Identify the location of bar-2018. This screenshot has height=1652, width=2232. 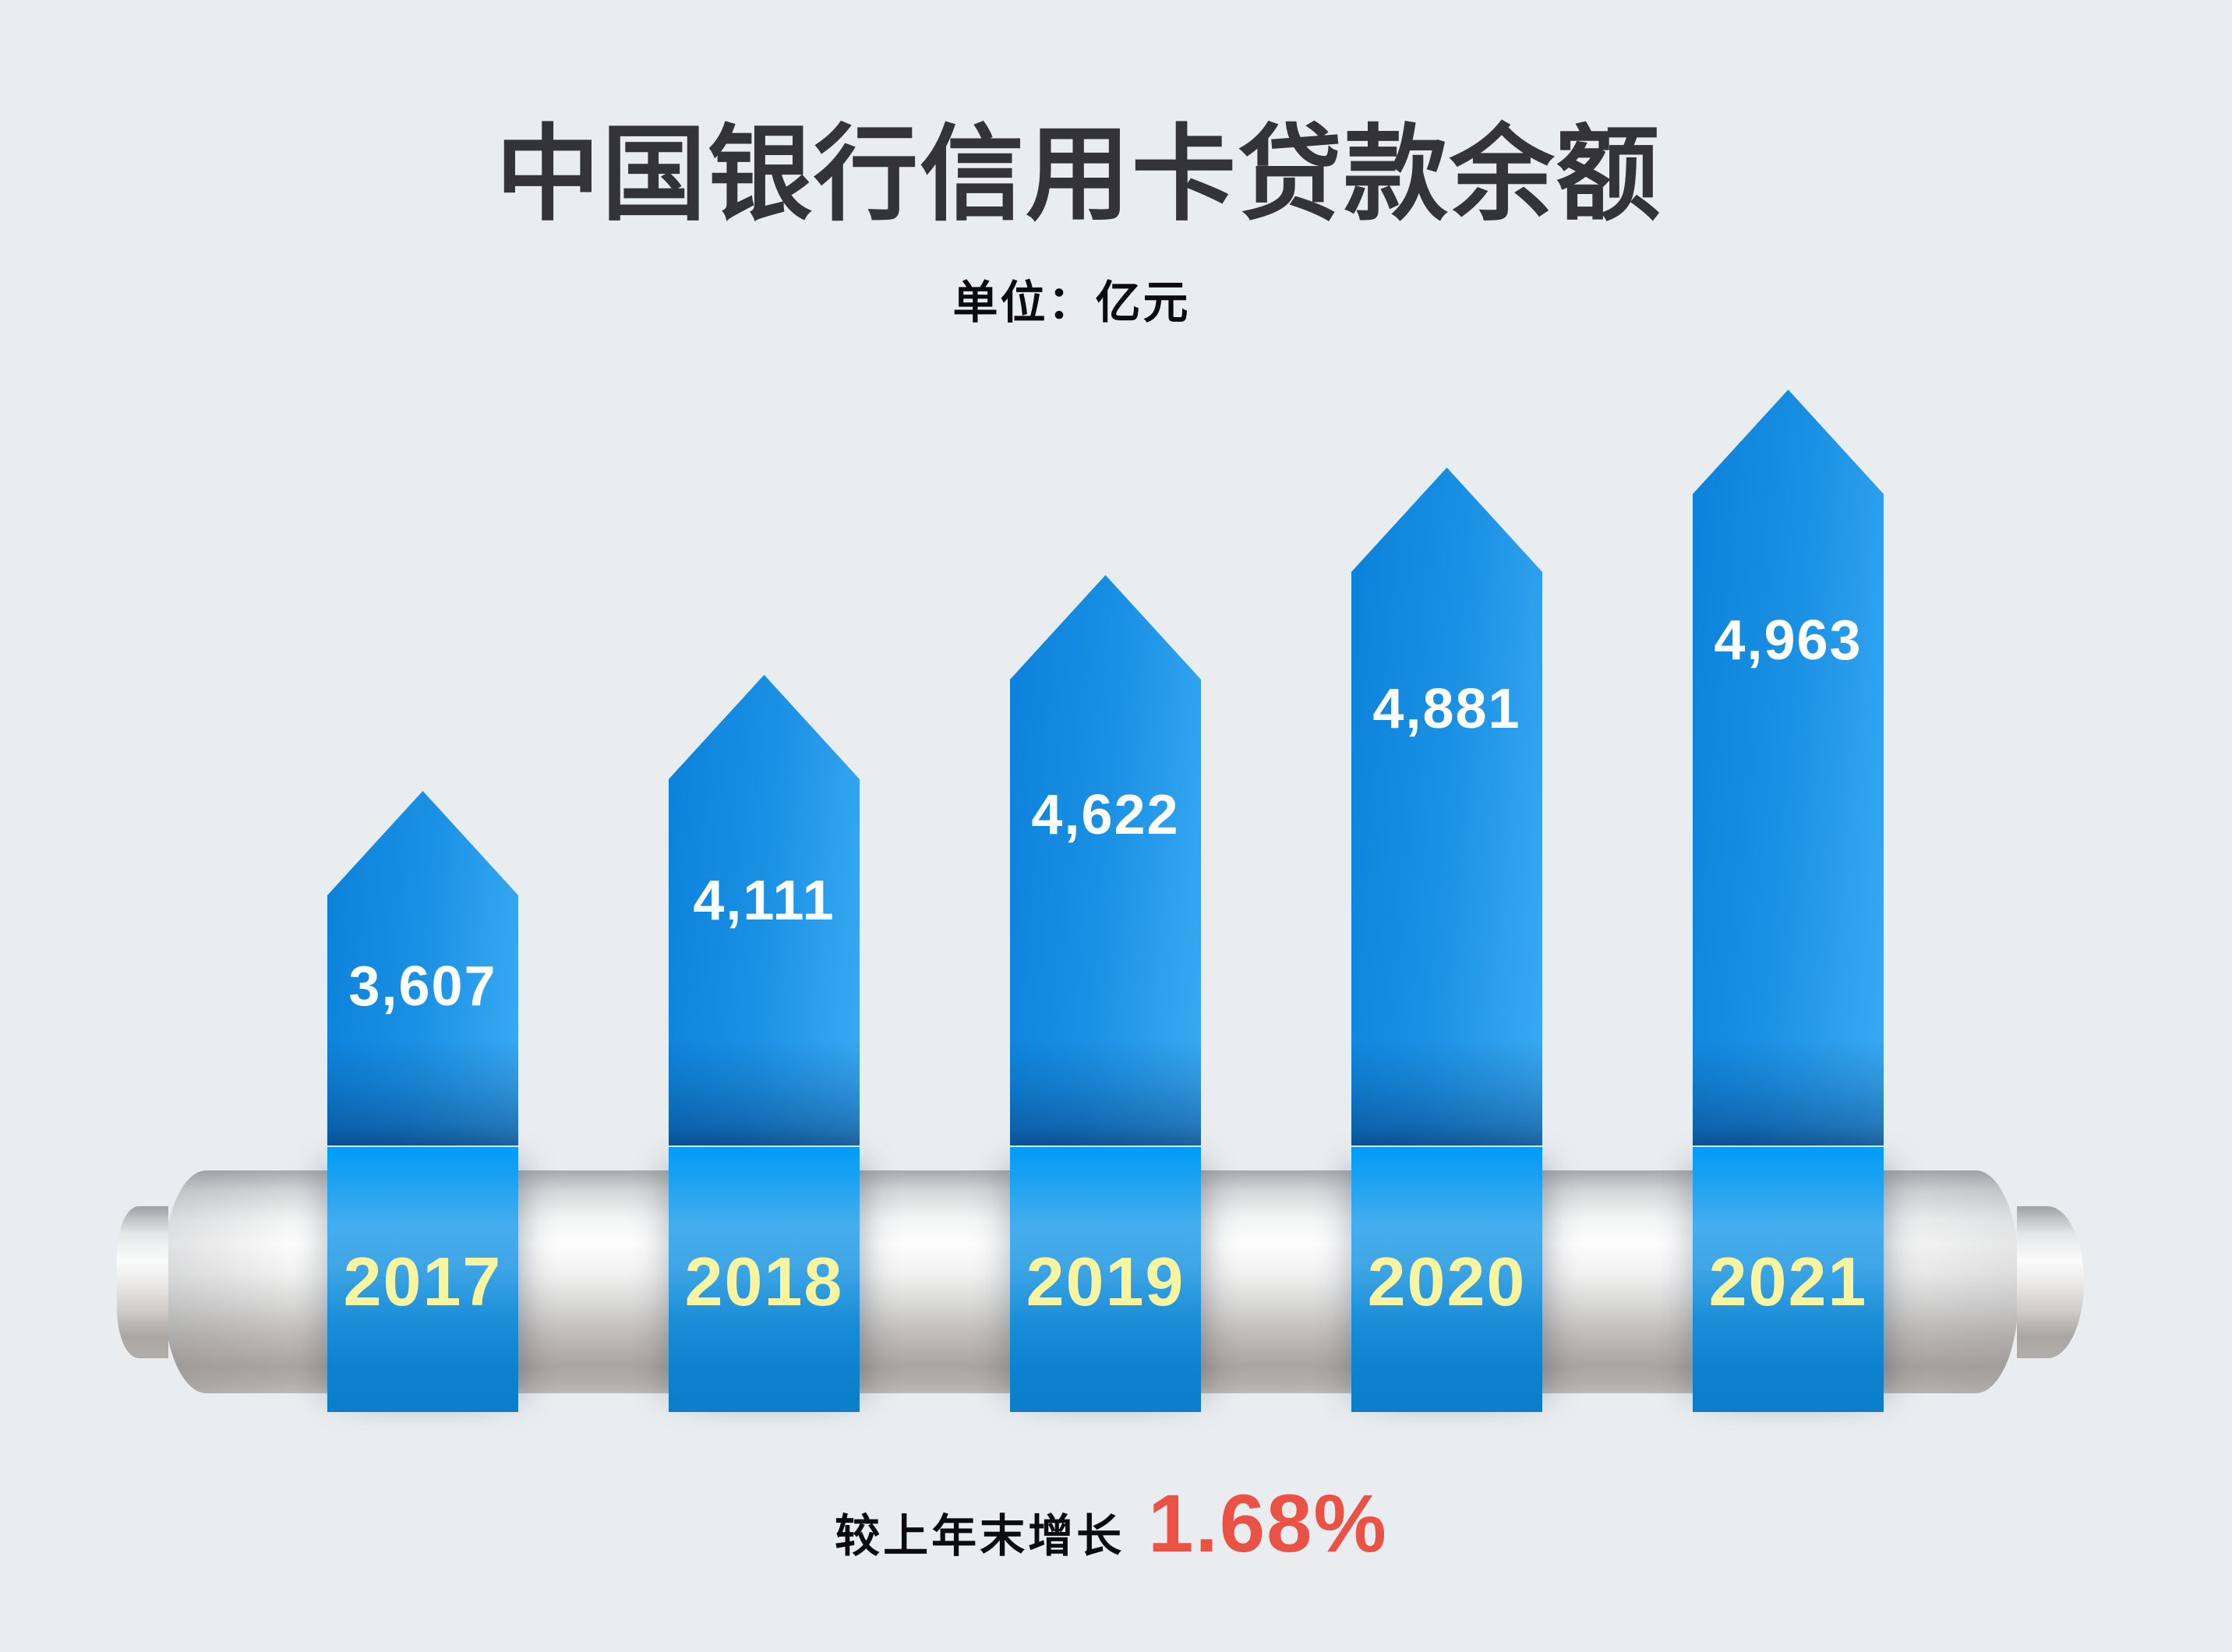
(764, 910).